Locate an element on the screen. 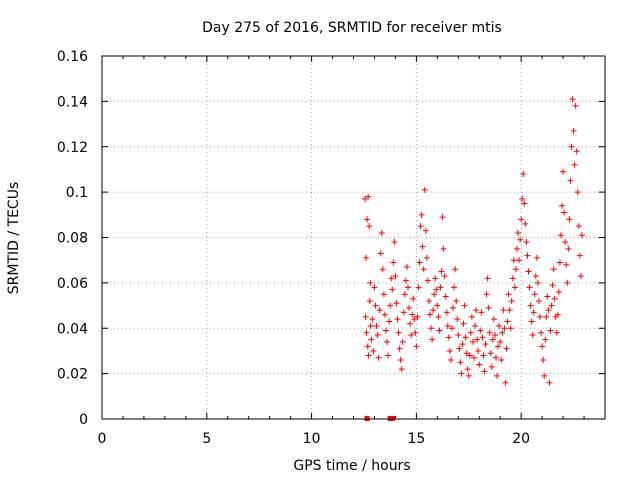 The image size is (640, 480). y-tick-label: 0.06 is located at coordinates (72, 284).